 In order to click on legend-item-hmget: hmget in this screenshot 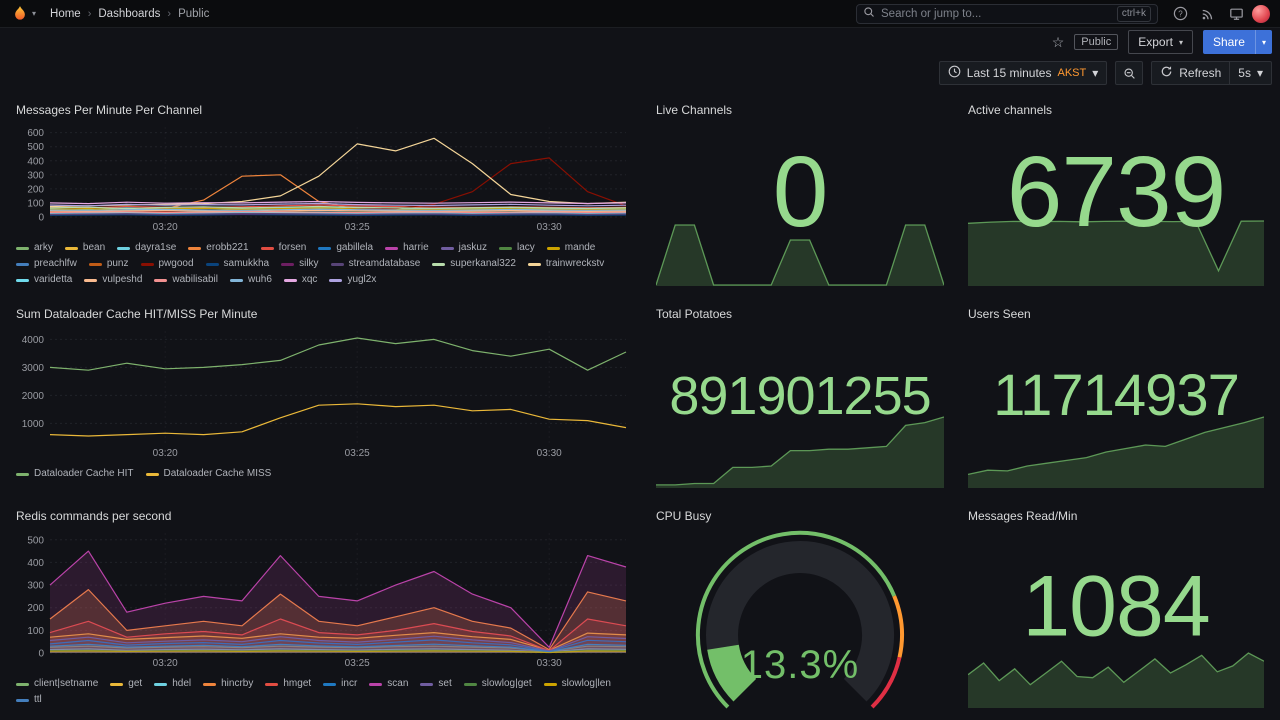, I will do `click(288, 684)`.